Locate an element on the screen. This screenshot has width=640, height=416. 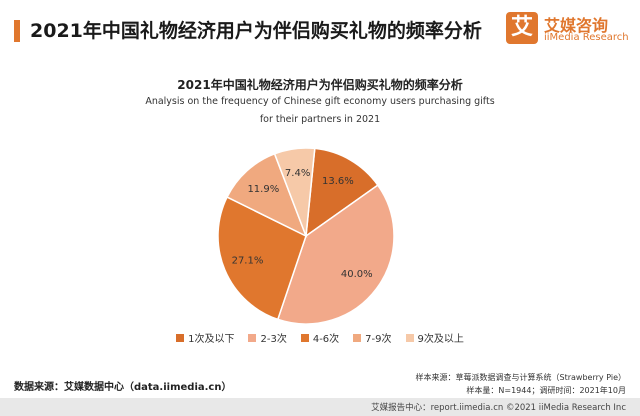
iimedia-logo: 艾 艾媒咨询 iiMedia Research is located at coordinates (567, 30).